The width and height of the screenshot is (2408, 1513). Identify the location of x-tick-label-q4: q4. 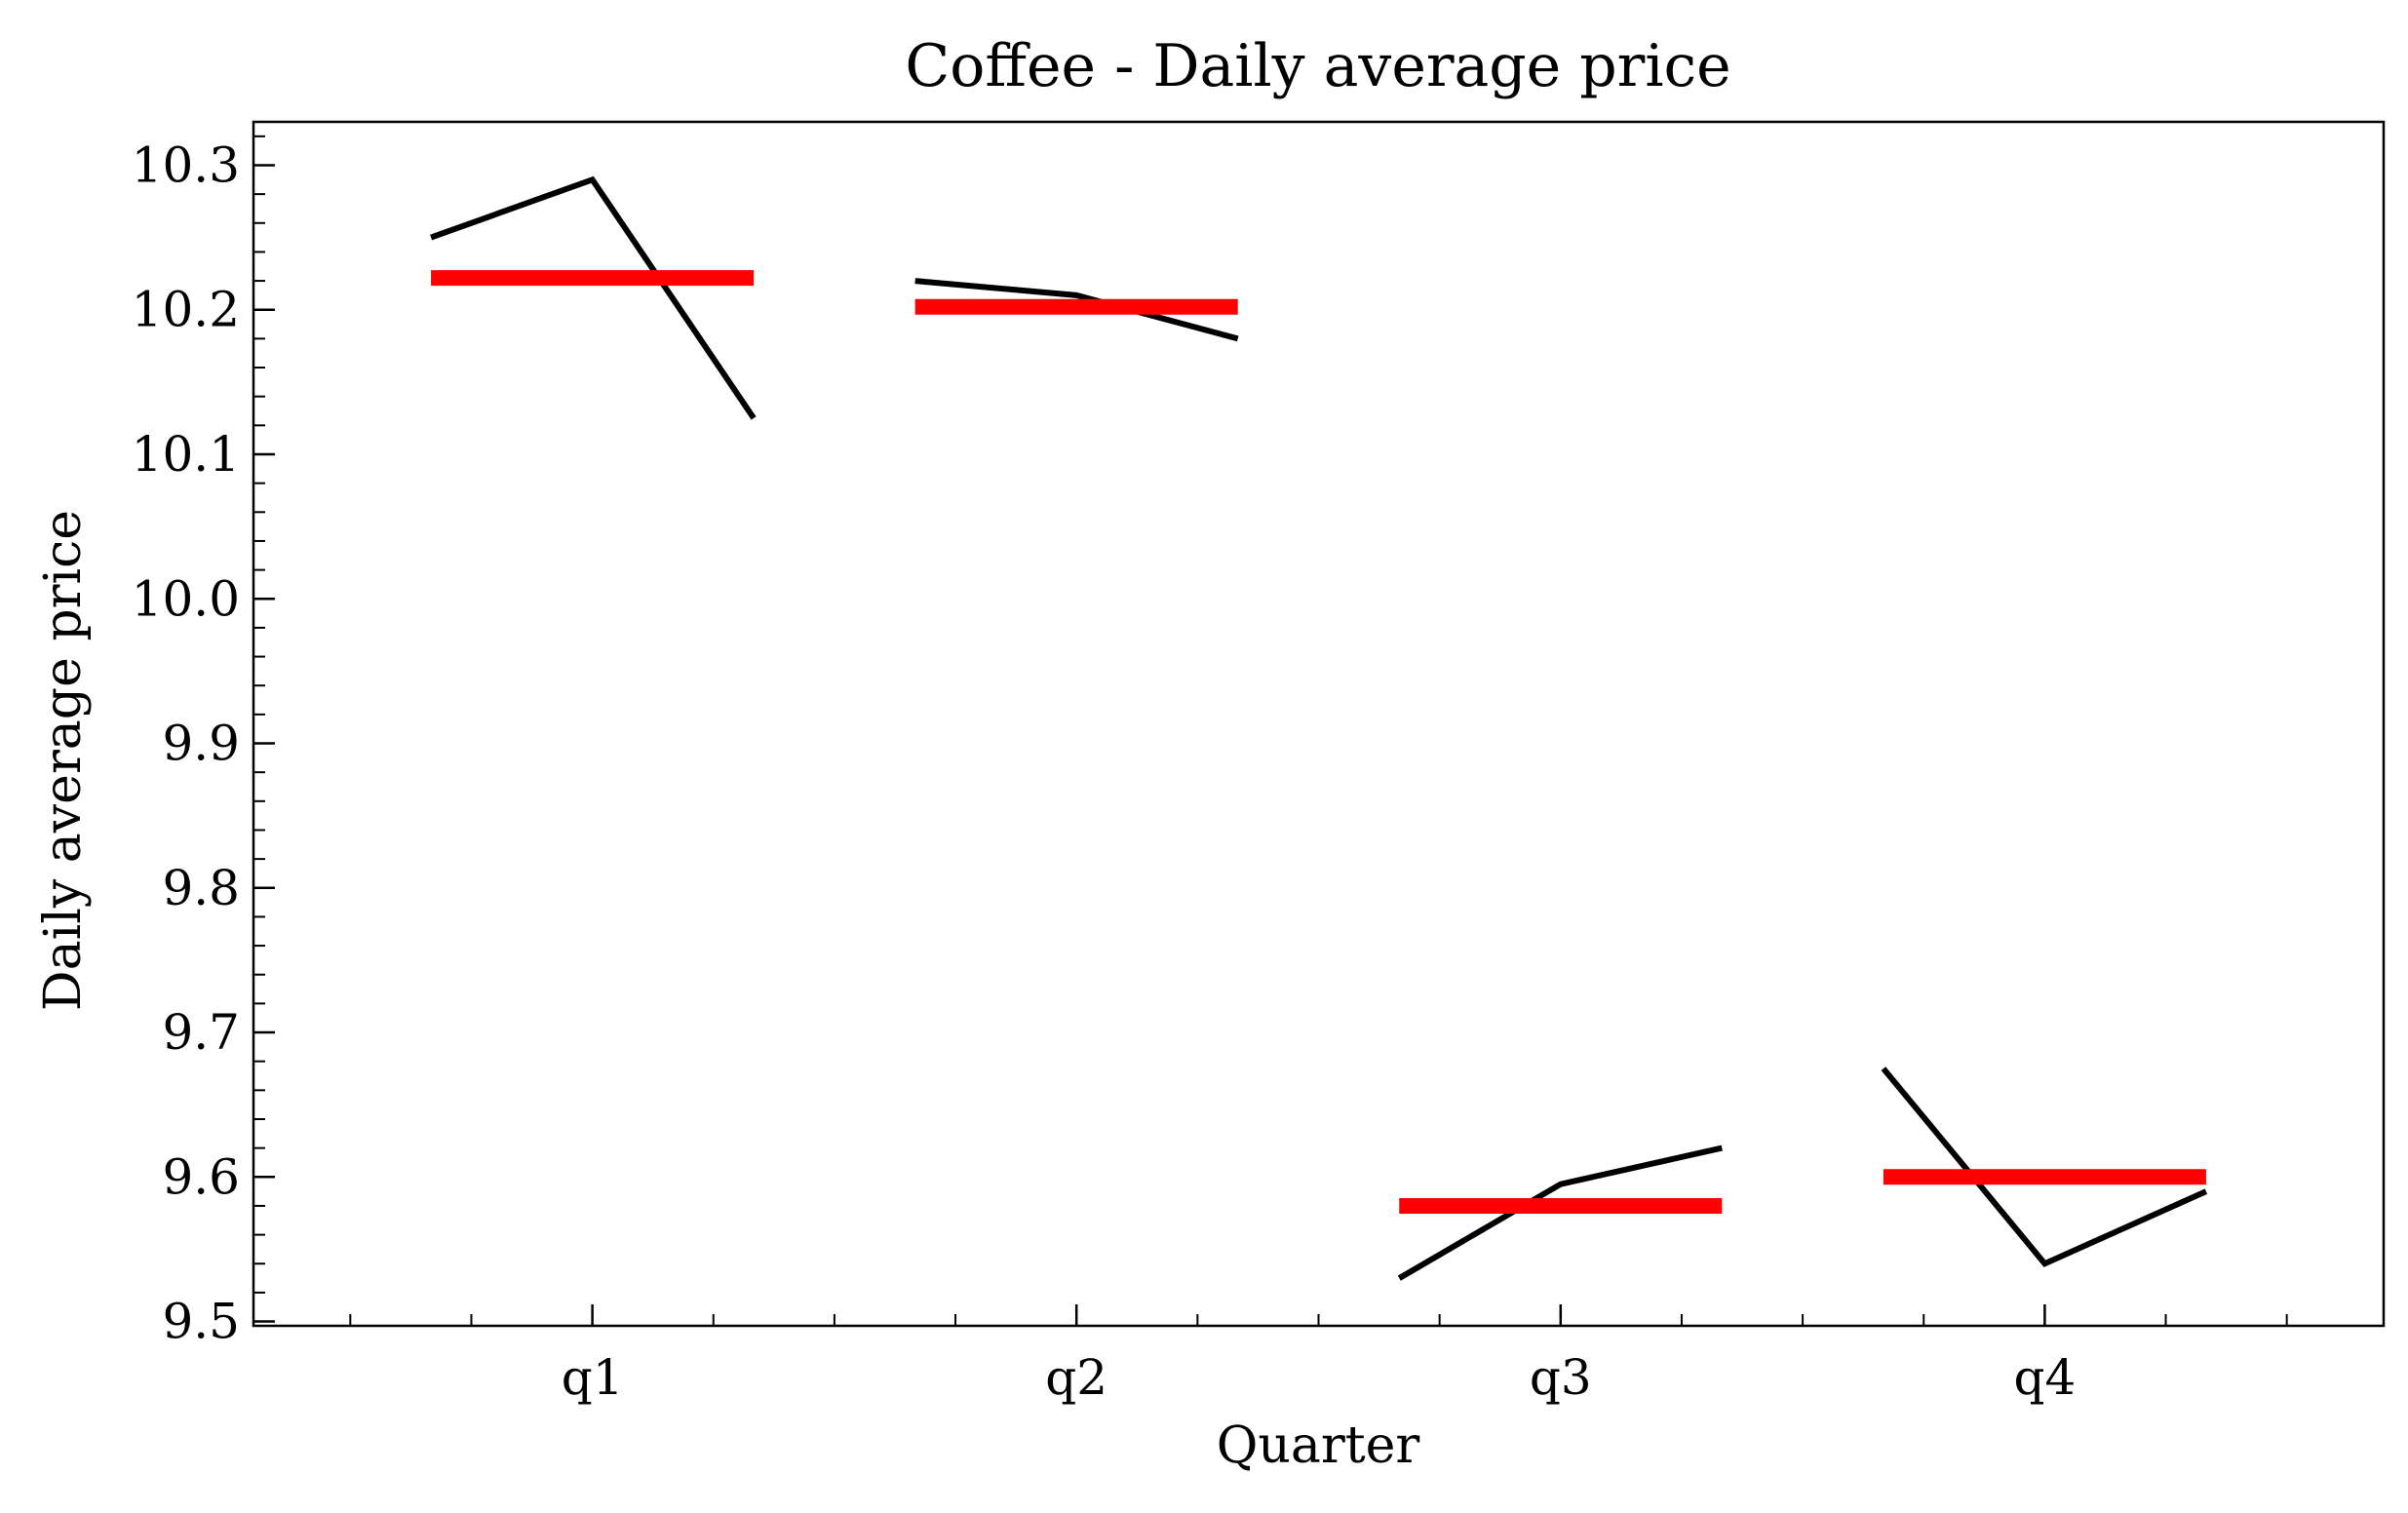
(2044, 1377).